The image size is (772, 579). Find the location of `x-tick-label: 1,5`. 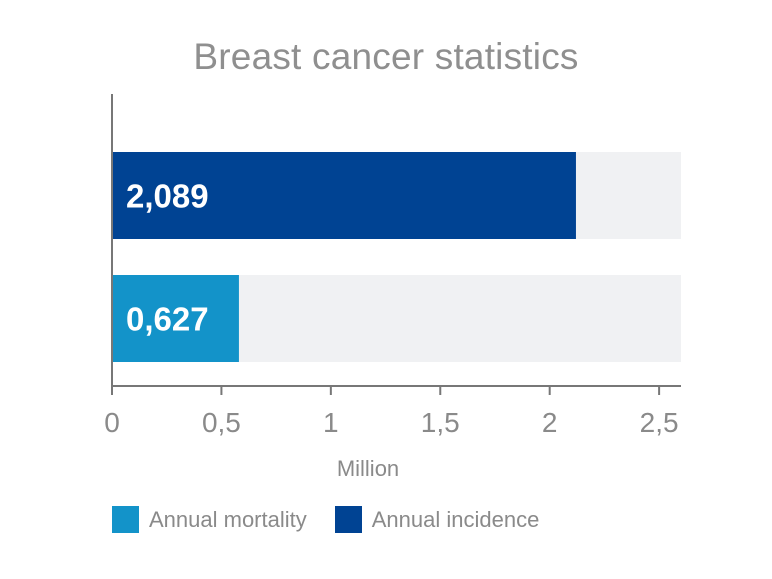

x-tick-label: 1,5 is located at coordinates (440, 422).